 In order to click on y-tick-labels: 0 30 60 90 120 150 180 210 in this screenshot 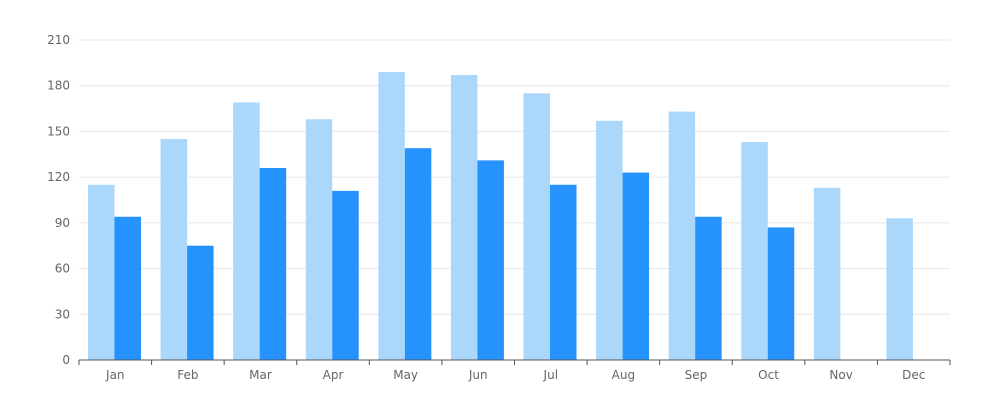, I will do `click(58, 200)`.